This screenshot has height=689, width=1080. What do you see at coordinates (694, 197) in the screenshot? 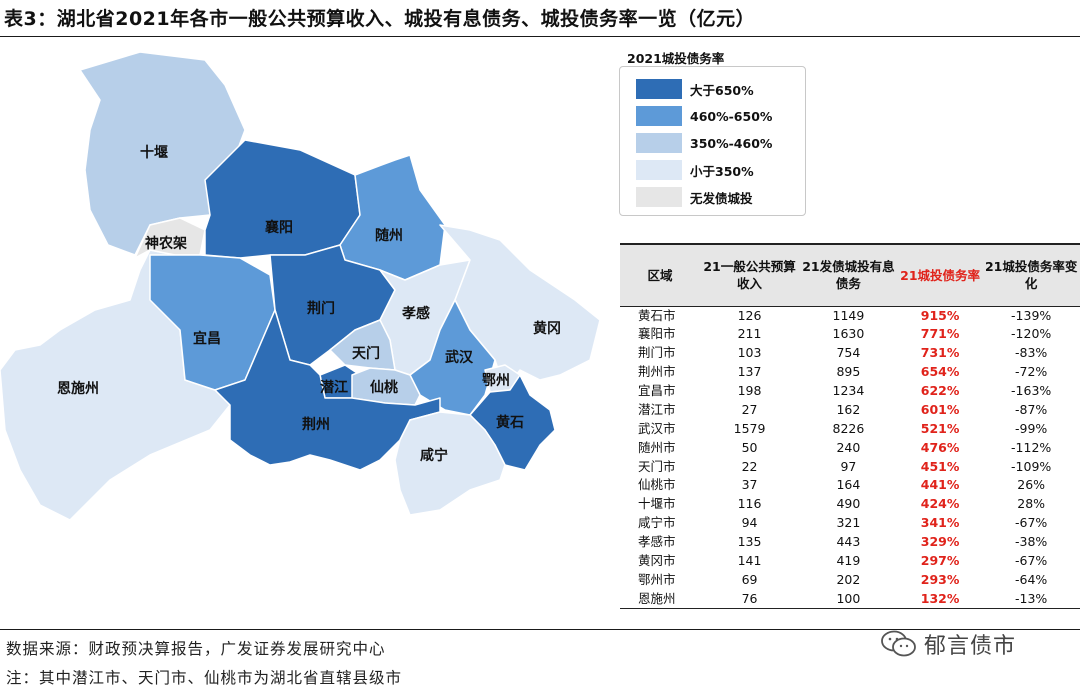
I see `legend-item: 无发债城投` at bounding box center [694, 197].